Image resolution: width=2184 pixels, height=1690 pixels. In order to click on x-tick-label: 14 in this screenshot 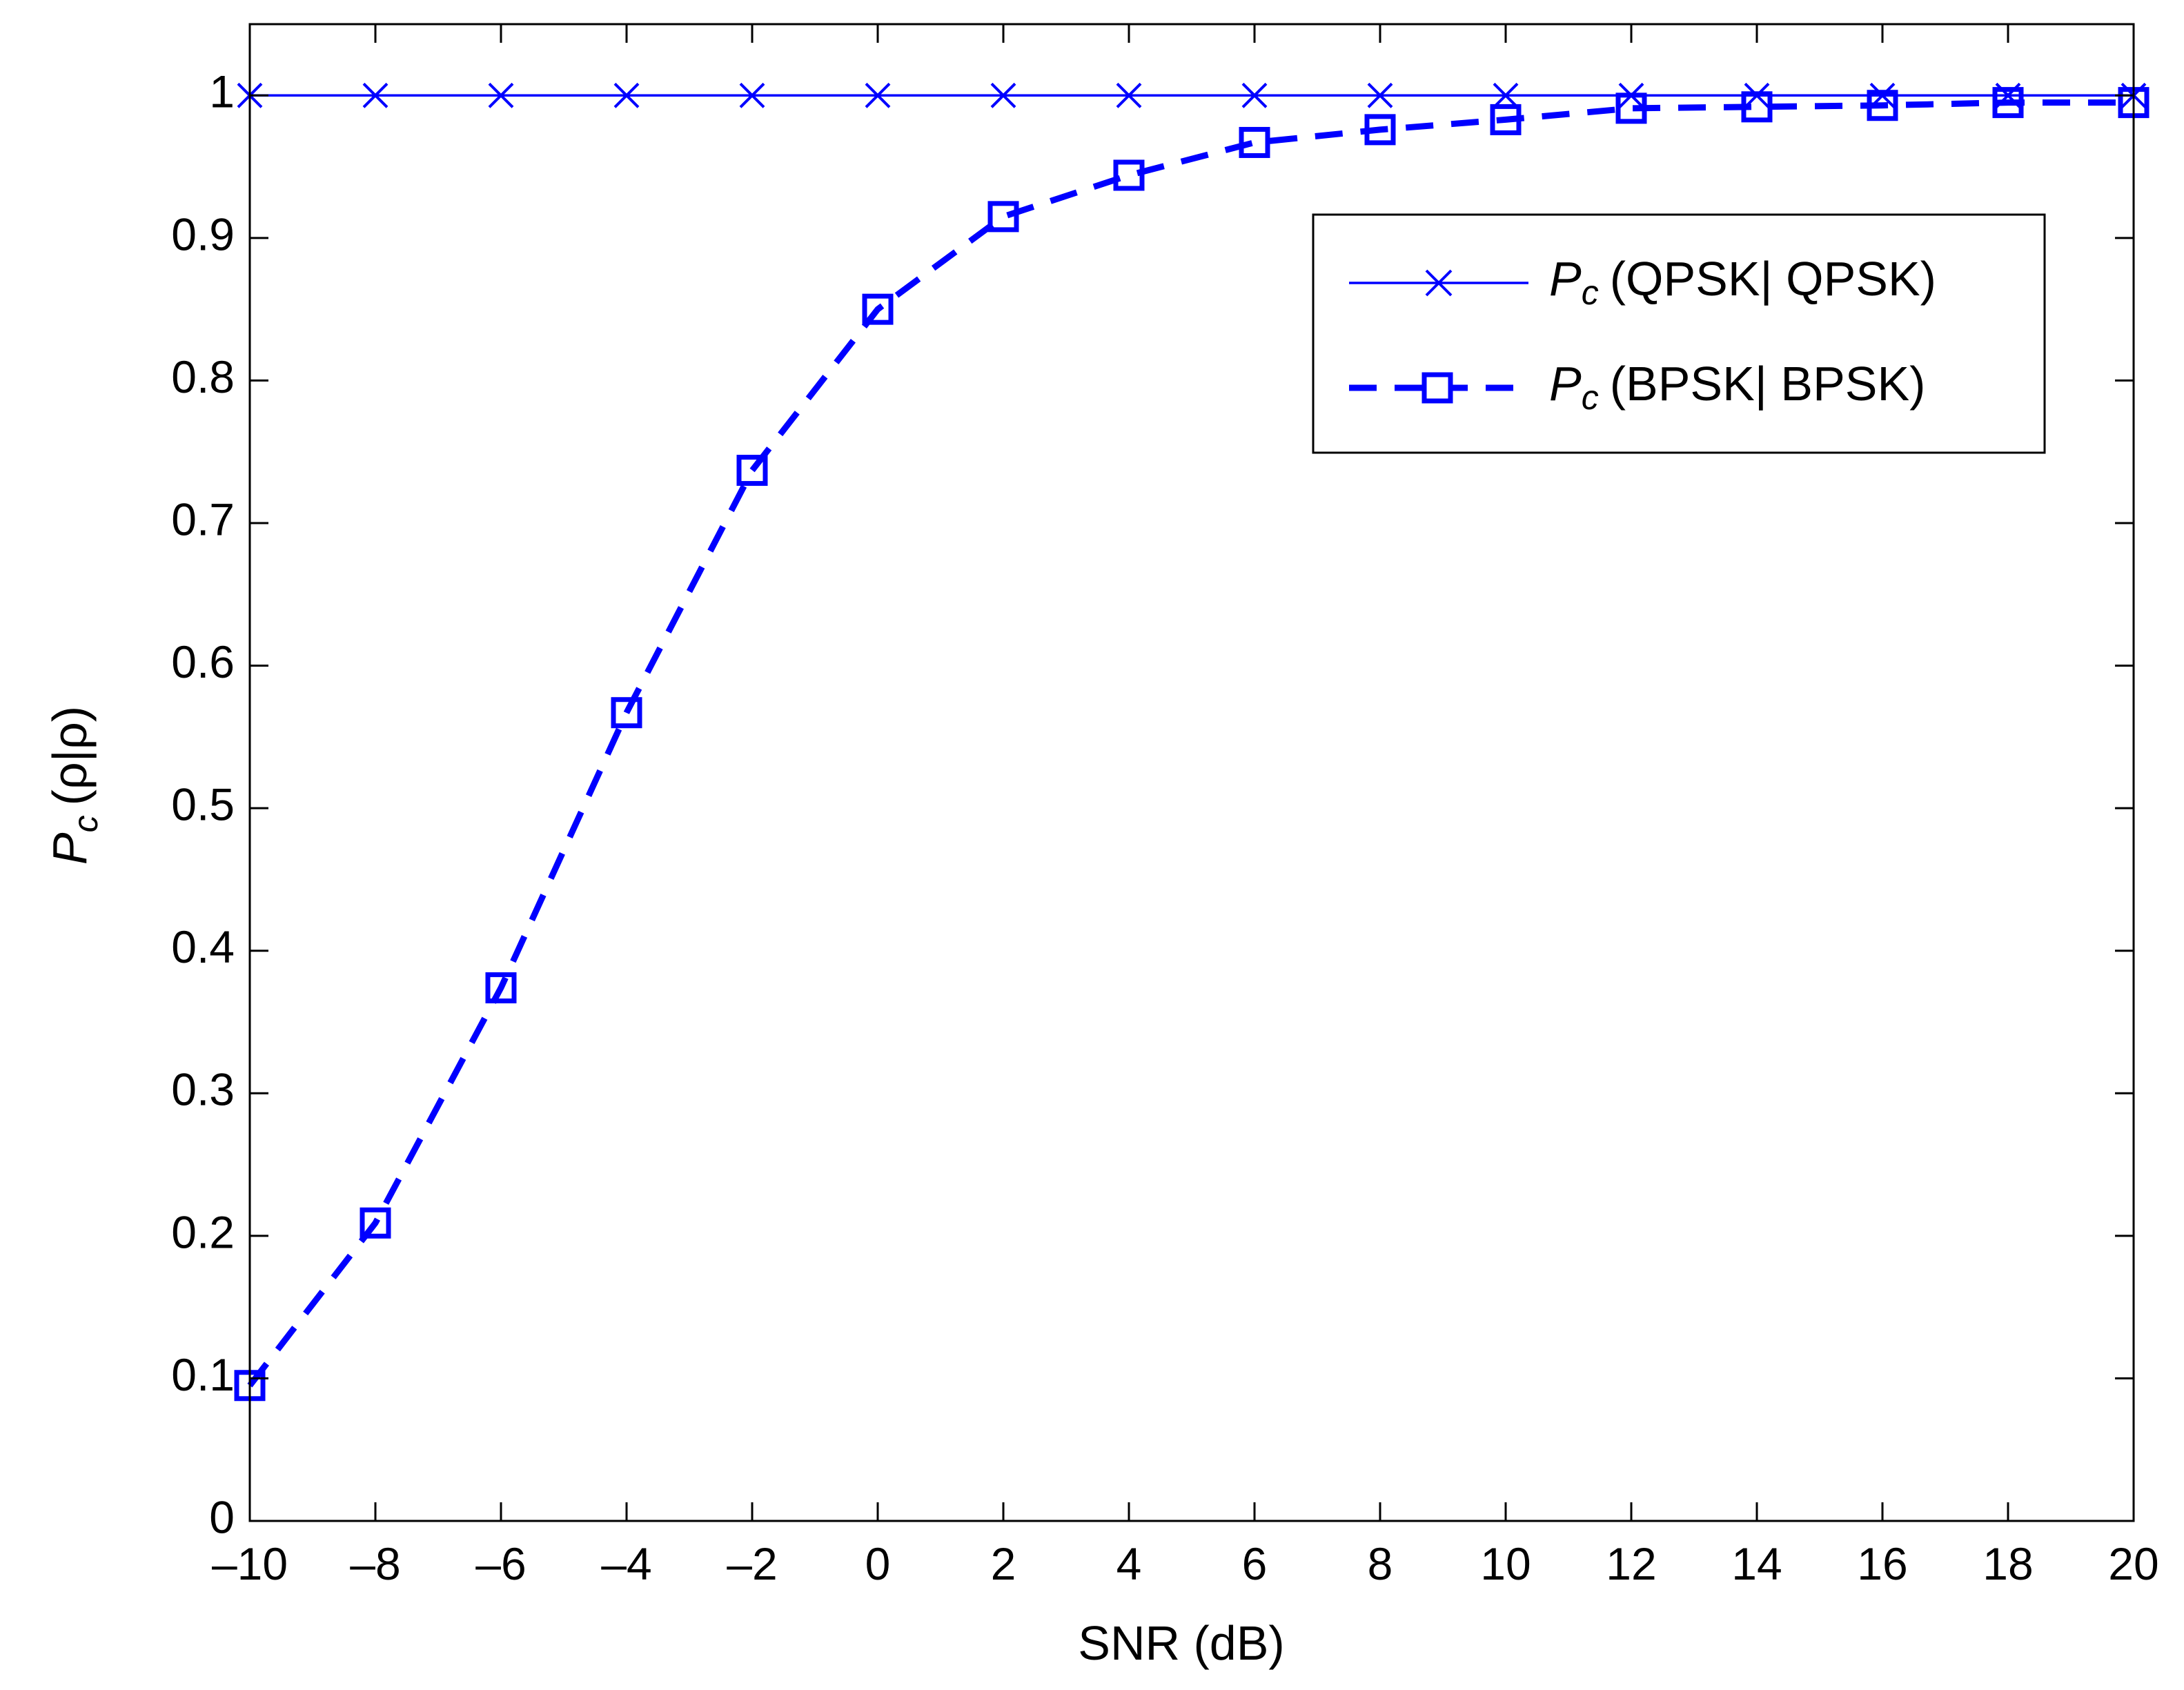, I will do `click(1756, 1564)`.